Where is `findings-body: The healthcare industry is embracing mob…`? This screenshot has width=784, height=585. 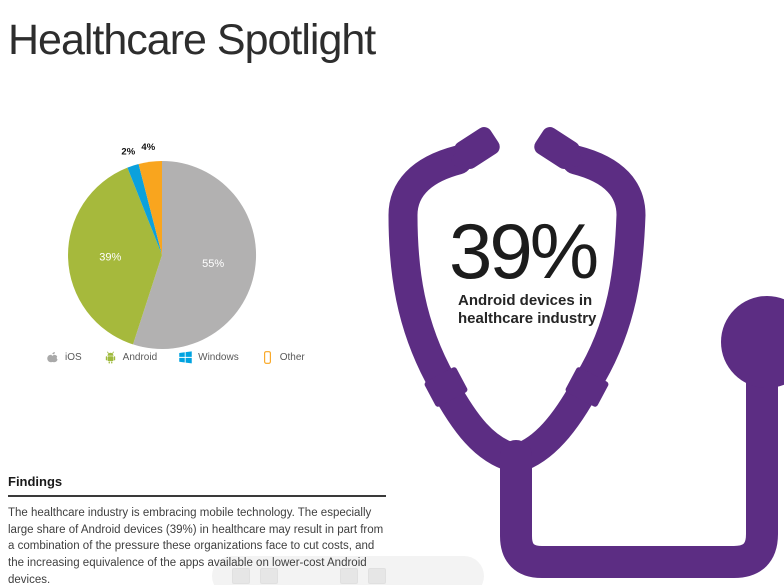
findings-body: The healthcare industry is embracing mob… is located at coordinates (196, 546).